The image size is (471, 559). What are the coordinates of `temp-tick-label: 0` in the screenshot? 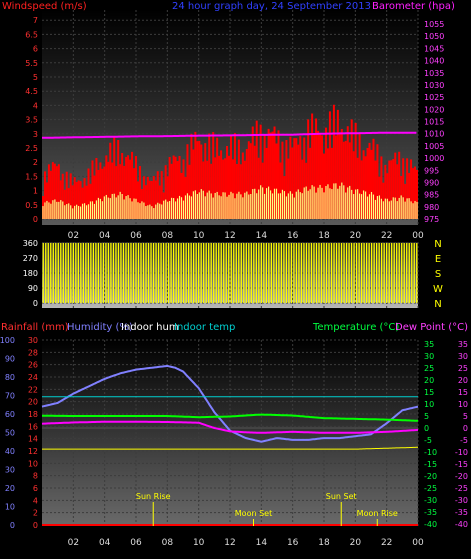 It's located at (426, 428).